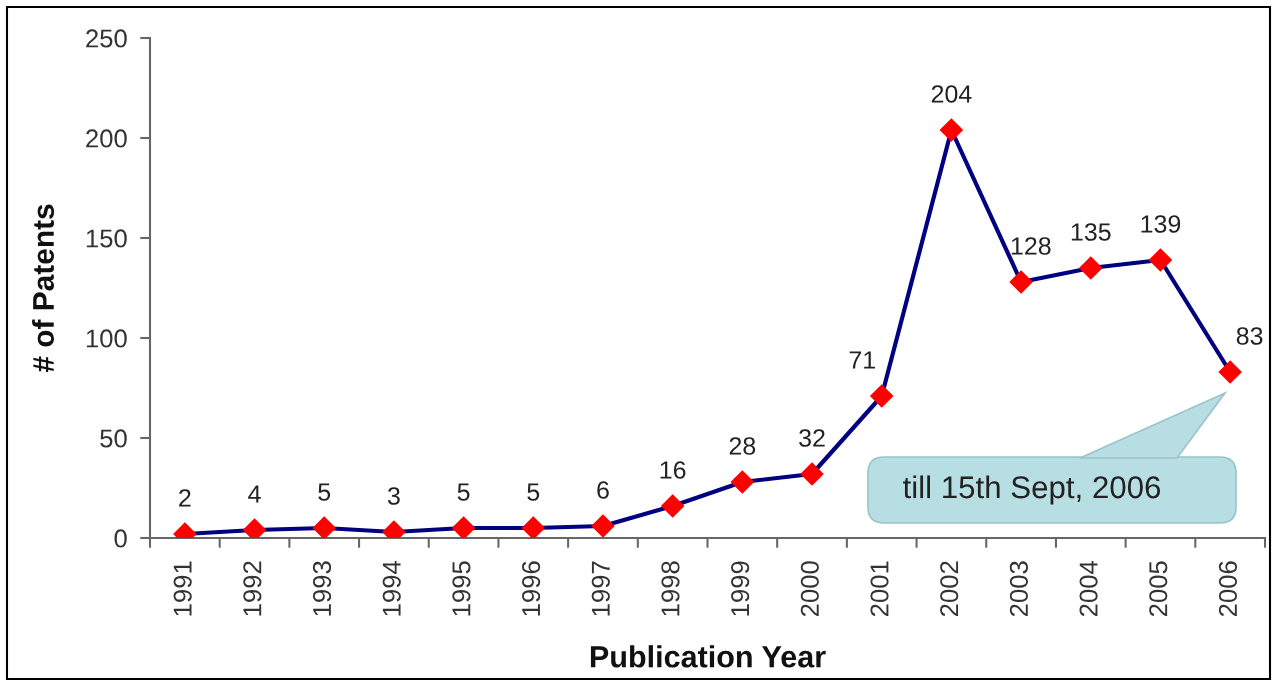 Image resolution: width=1274 pixels, height=683 pixels. Describe the element at coordinates (673, 470) in the screenshot. I see `data-label: 16` at that location.